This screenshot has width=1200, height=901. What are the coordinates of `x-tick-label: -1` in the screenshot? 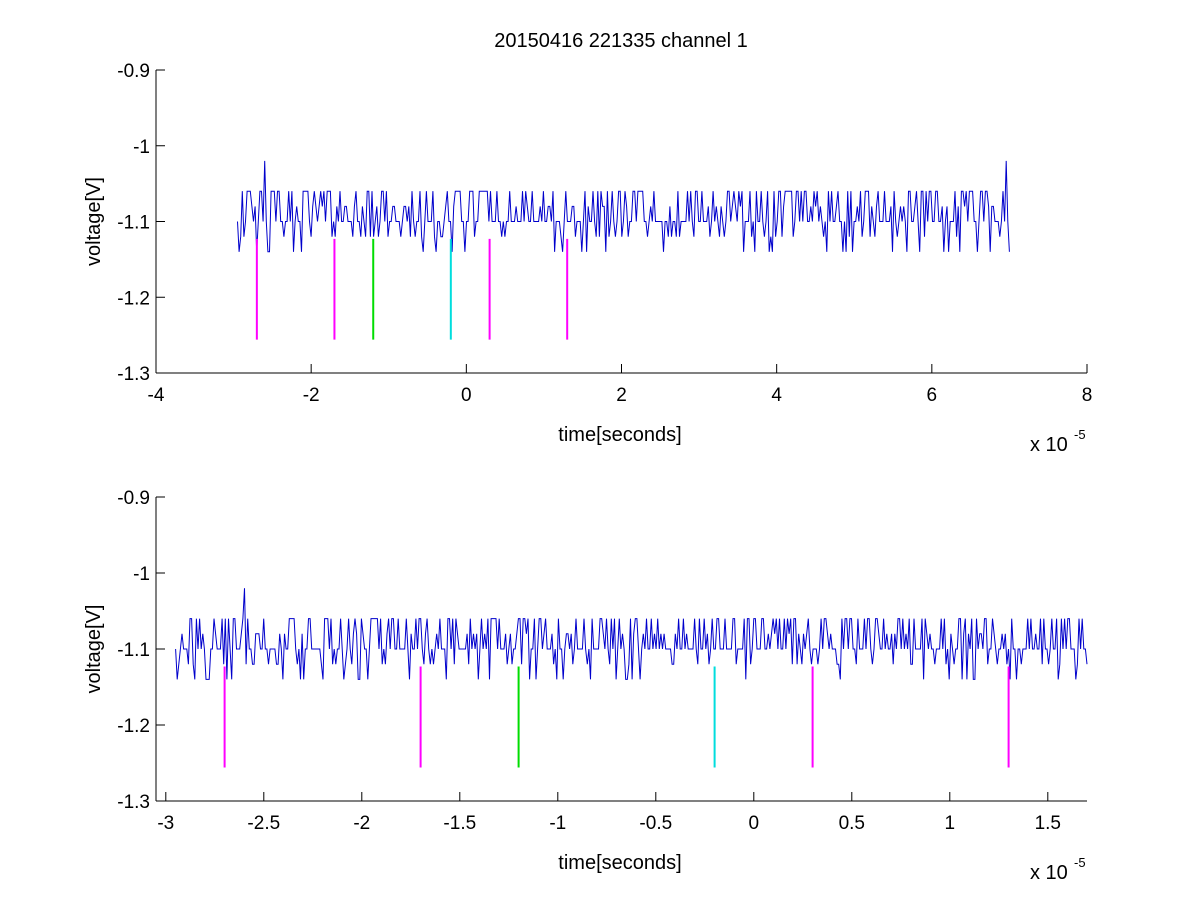 It's located at (557, 823).